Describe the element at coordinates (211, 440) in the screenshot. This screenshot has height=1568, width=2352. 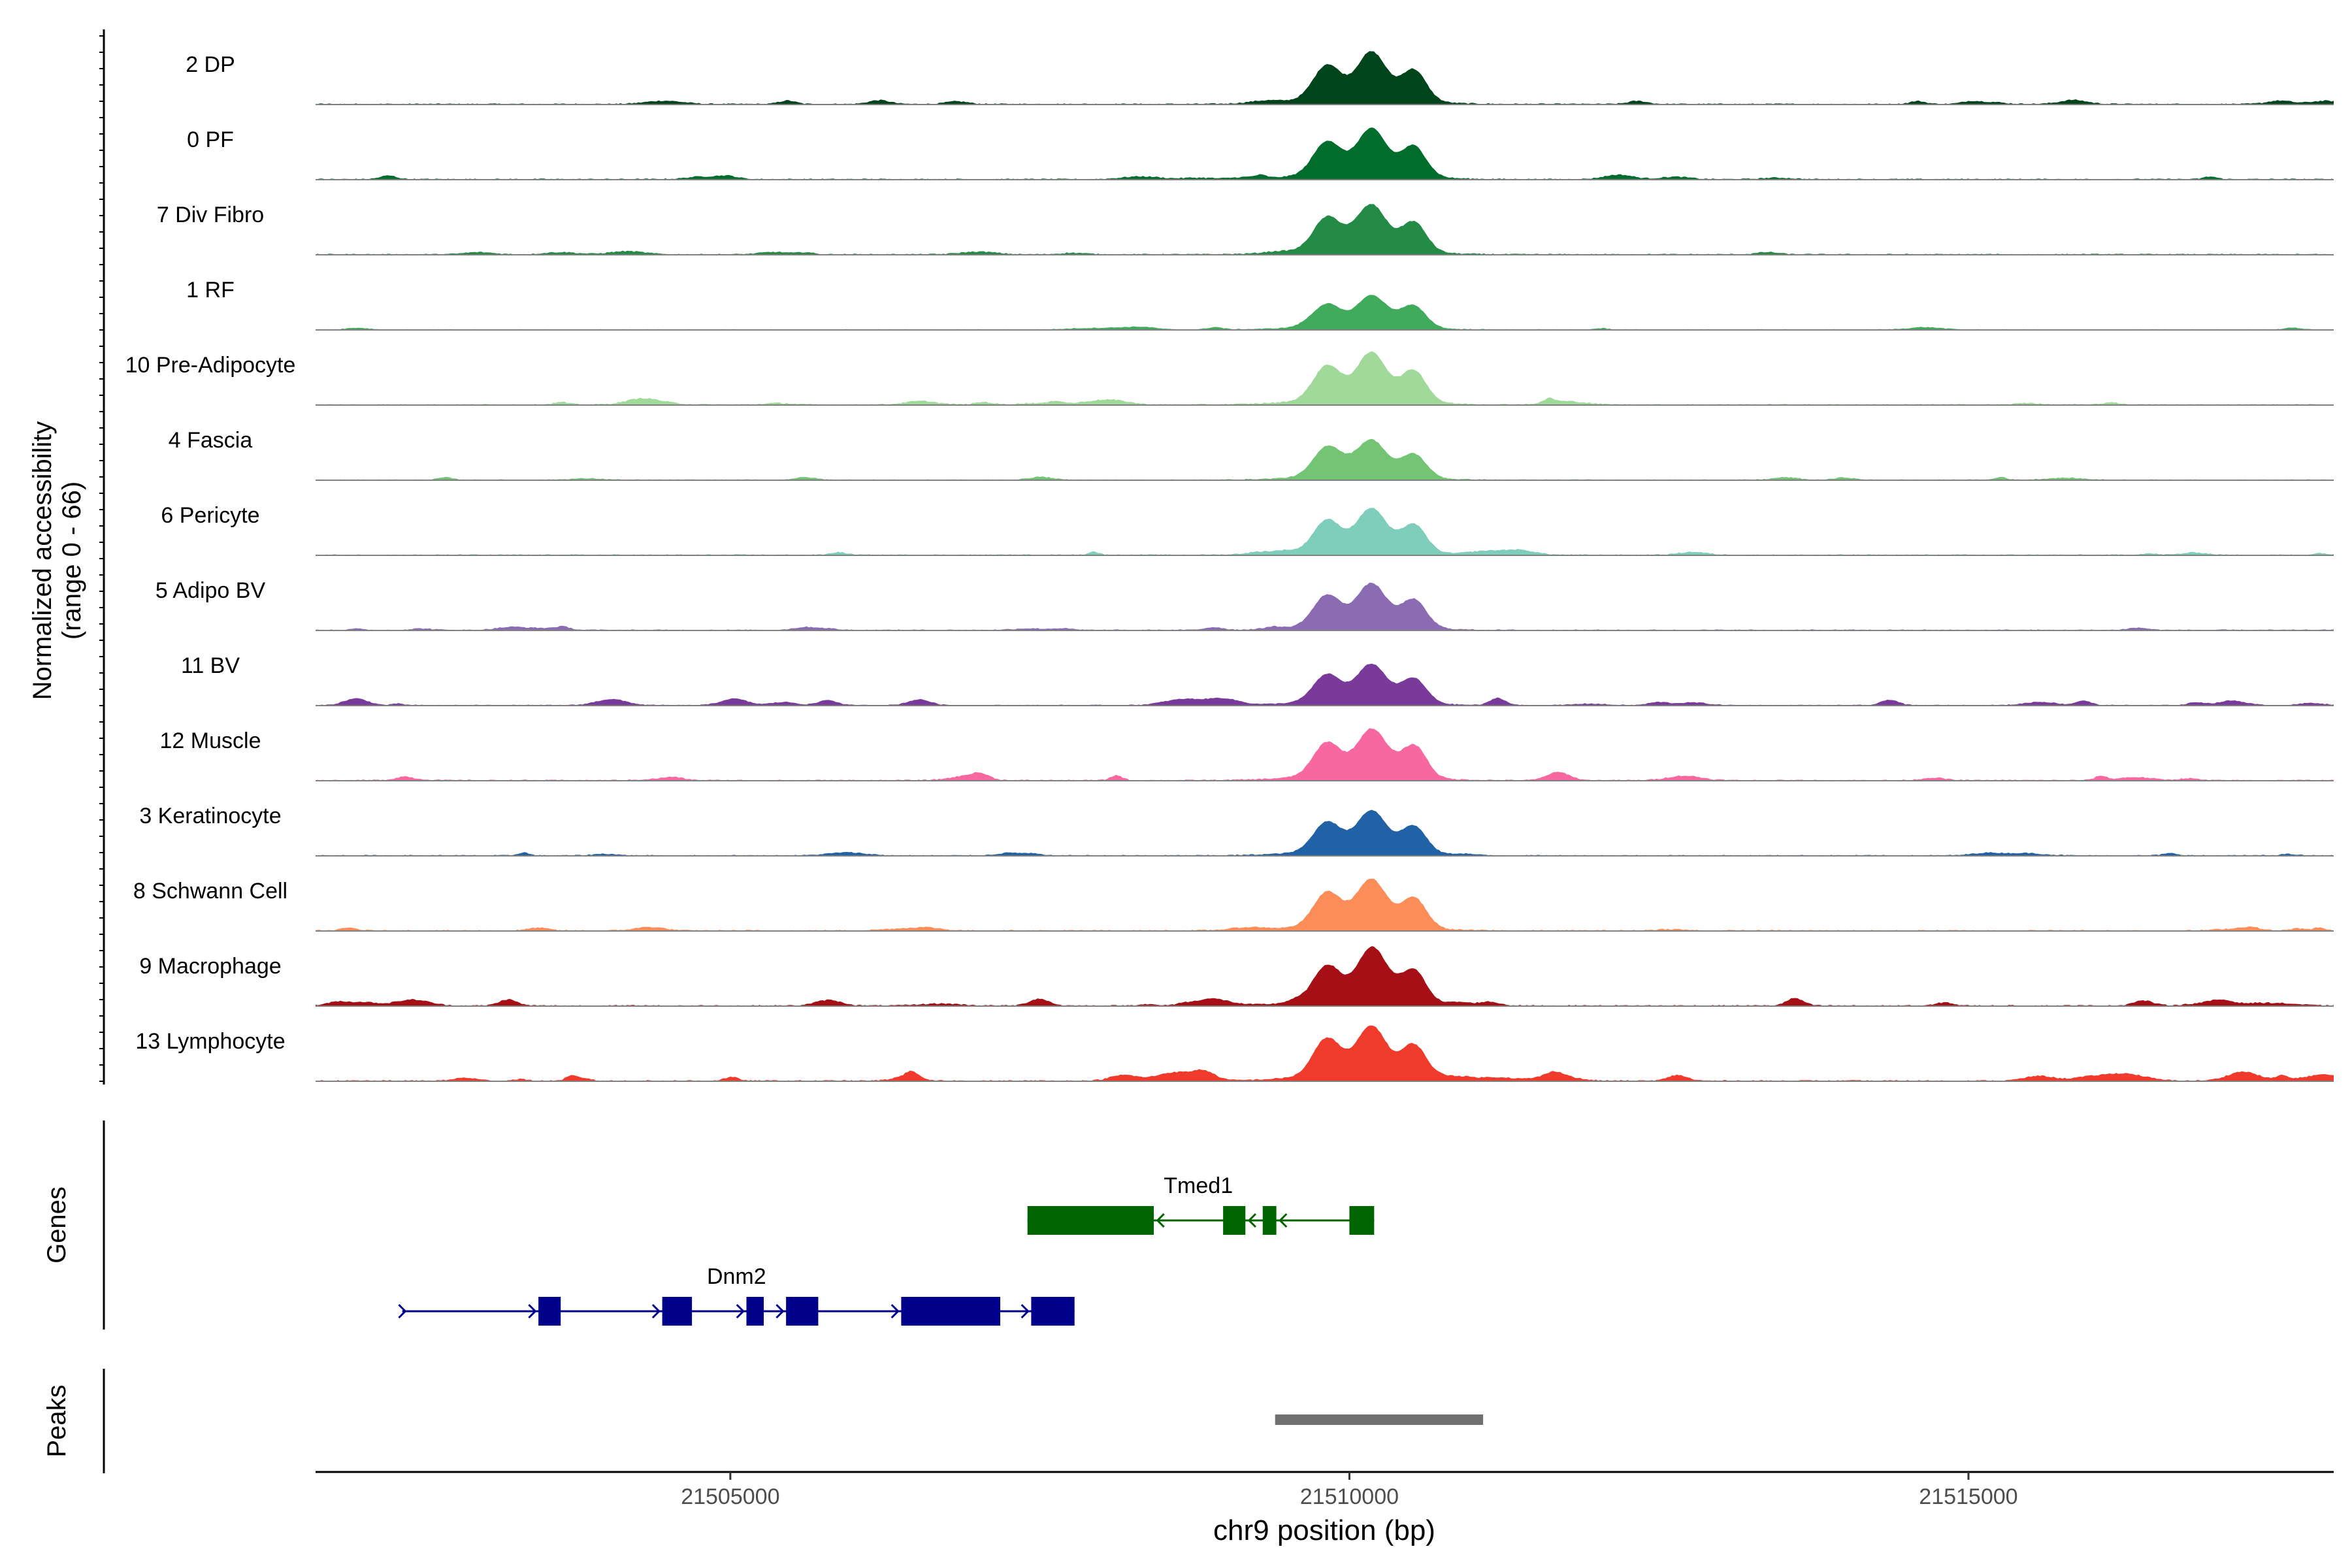
I see `track-label: 4 Fascia` at that location.